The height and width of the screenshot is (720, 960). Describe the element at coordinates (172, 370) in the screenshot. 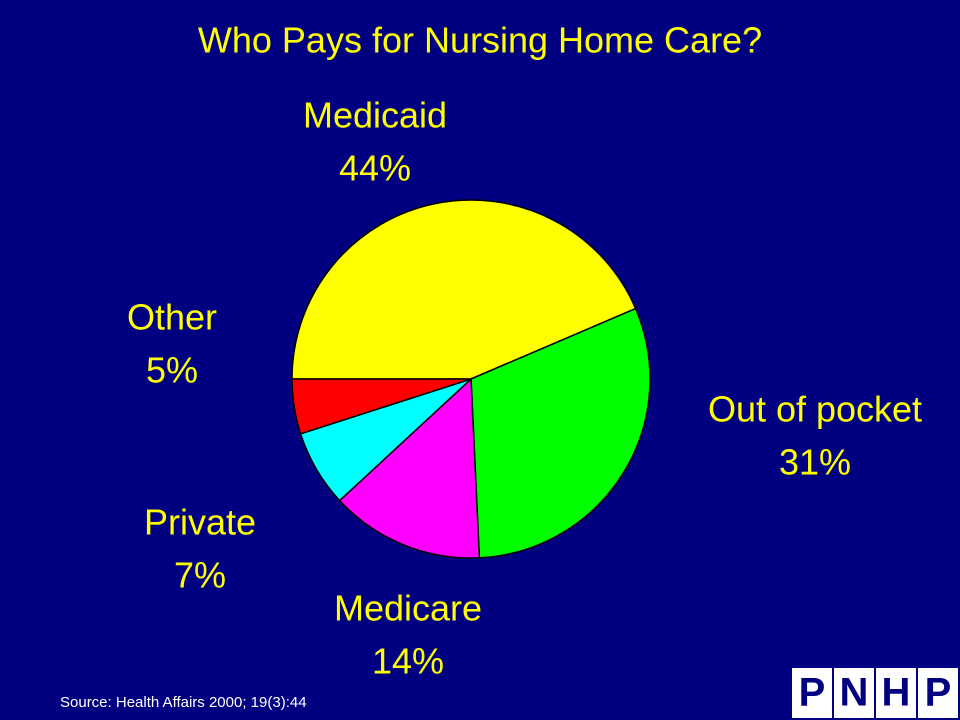

I see `slice-value: 5%` at that location.